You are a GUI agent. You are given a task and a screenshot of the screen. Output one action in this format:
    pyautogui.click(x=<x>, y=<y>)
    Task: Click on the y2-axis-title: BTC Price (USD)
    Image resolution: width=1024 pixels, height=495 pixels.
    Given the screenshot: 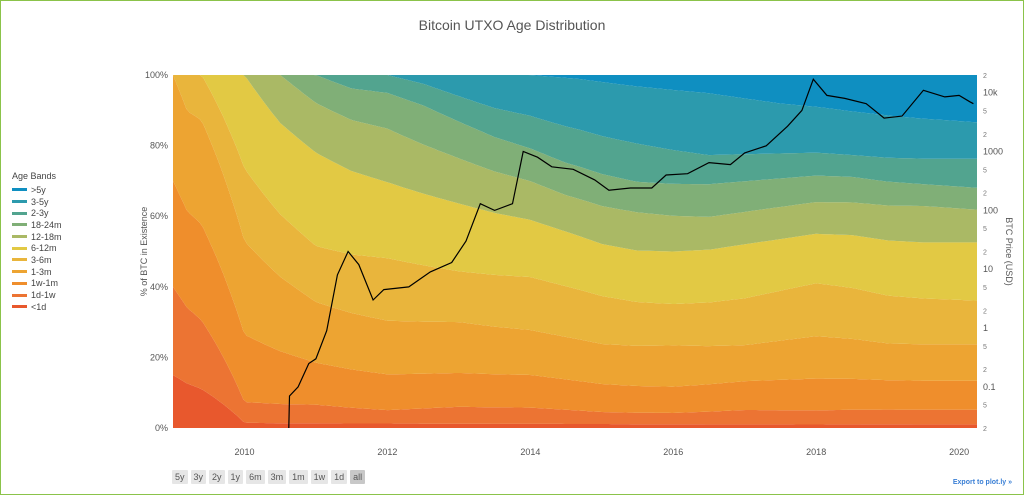 What is the action you would take?
    pyautogui.click(x=1009, y=251)
    